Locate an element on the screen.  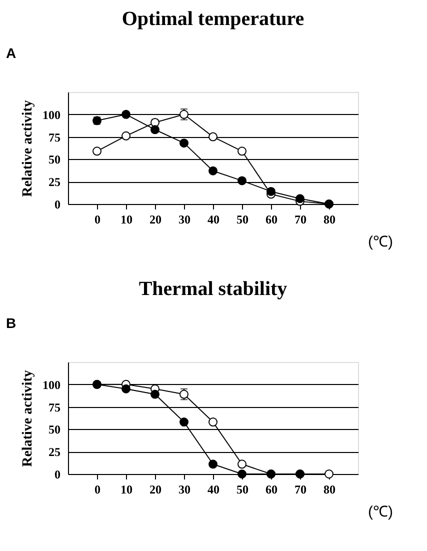
chart-title: Thermal stability is located at coordinates (213, 289).